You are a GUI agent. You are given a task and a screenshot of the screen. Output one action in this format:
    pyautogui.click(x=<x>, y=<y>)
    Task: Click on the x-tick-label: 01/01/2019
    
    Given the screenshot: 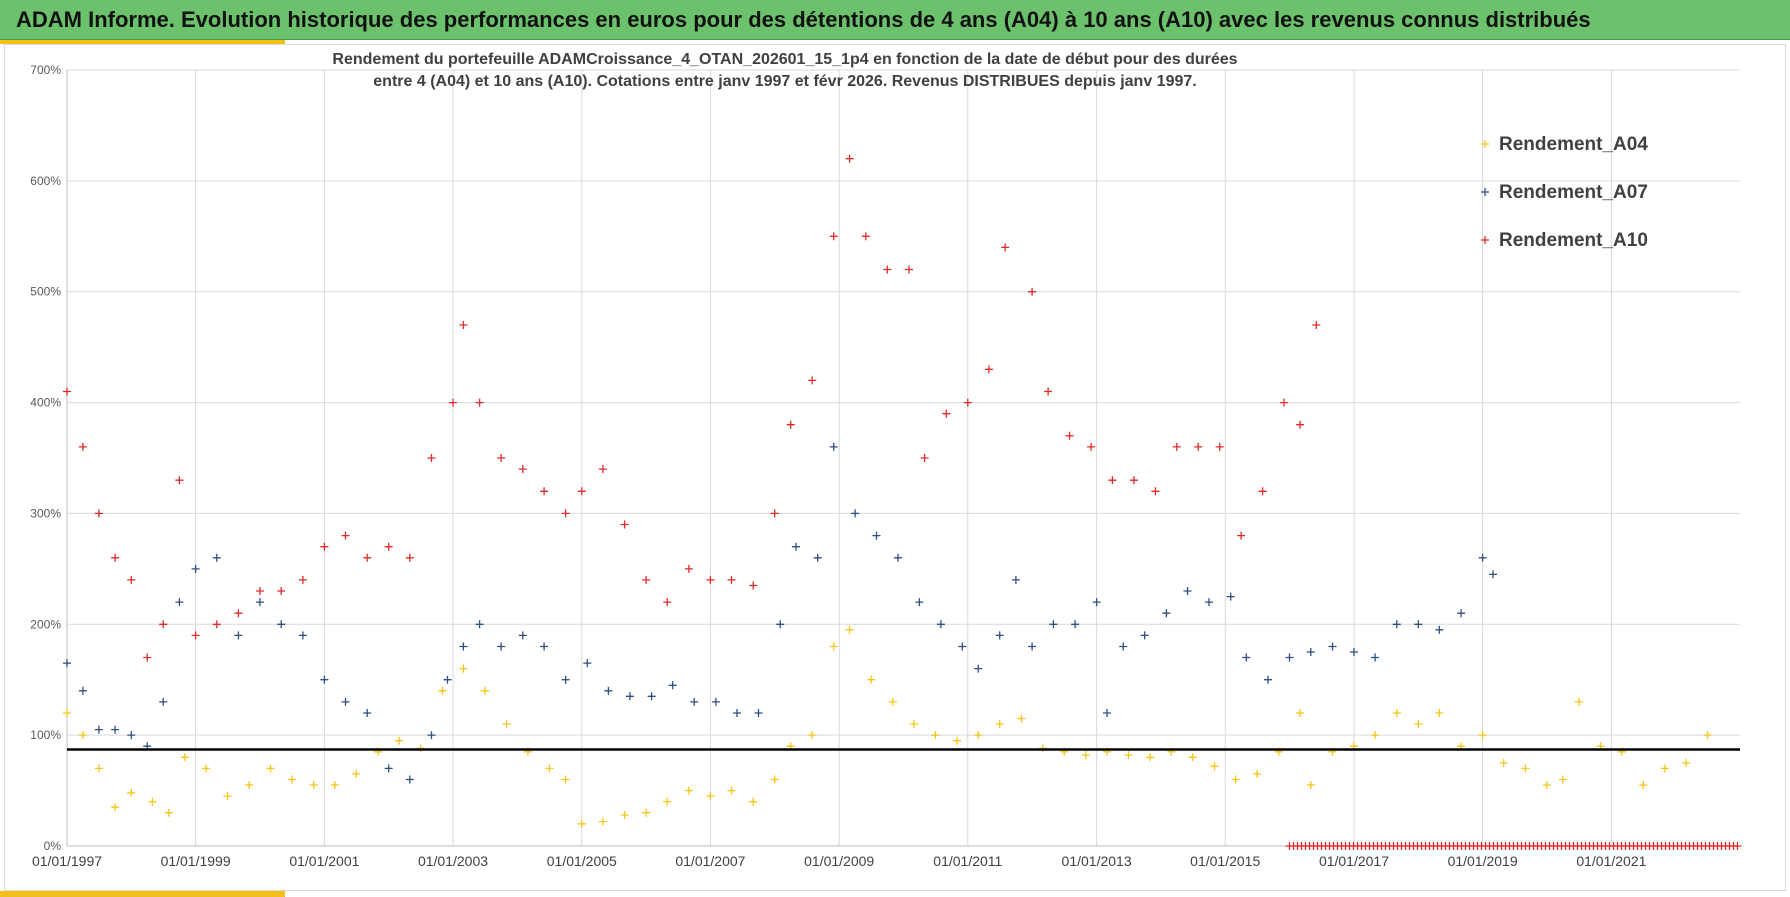 What is the action you would take?
    pyautogui.click(x=1483, y=861)
    